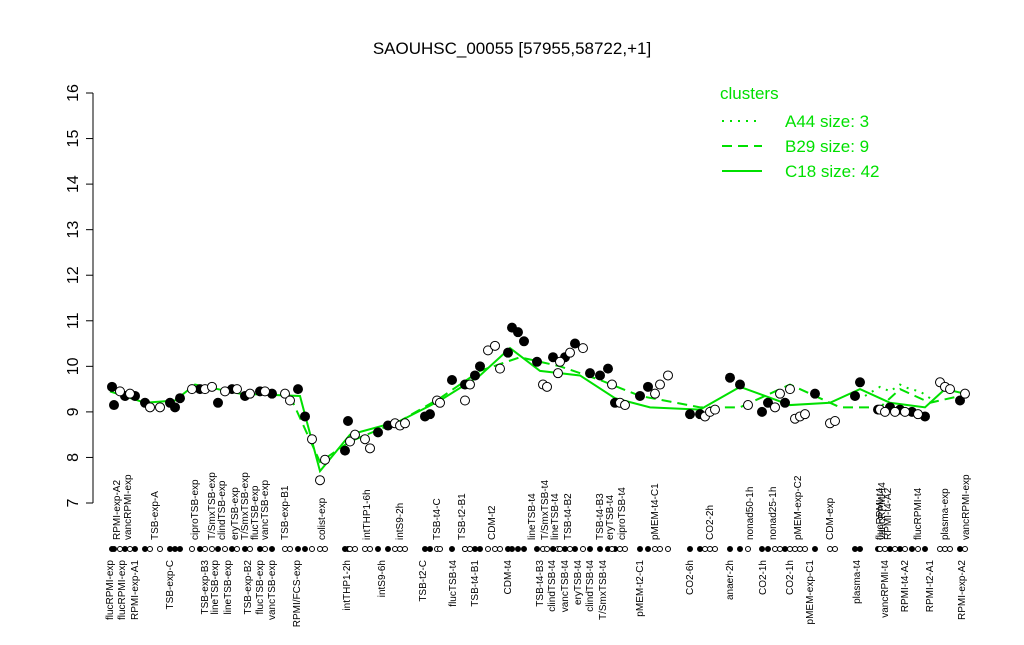 The height and width of the screenshot is (645, 1024). What do you see at coordinates (245, 506) in the screenshot?
I see `top-label: T/SmxTSB-exp` at bounding box center [245, 506].